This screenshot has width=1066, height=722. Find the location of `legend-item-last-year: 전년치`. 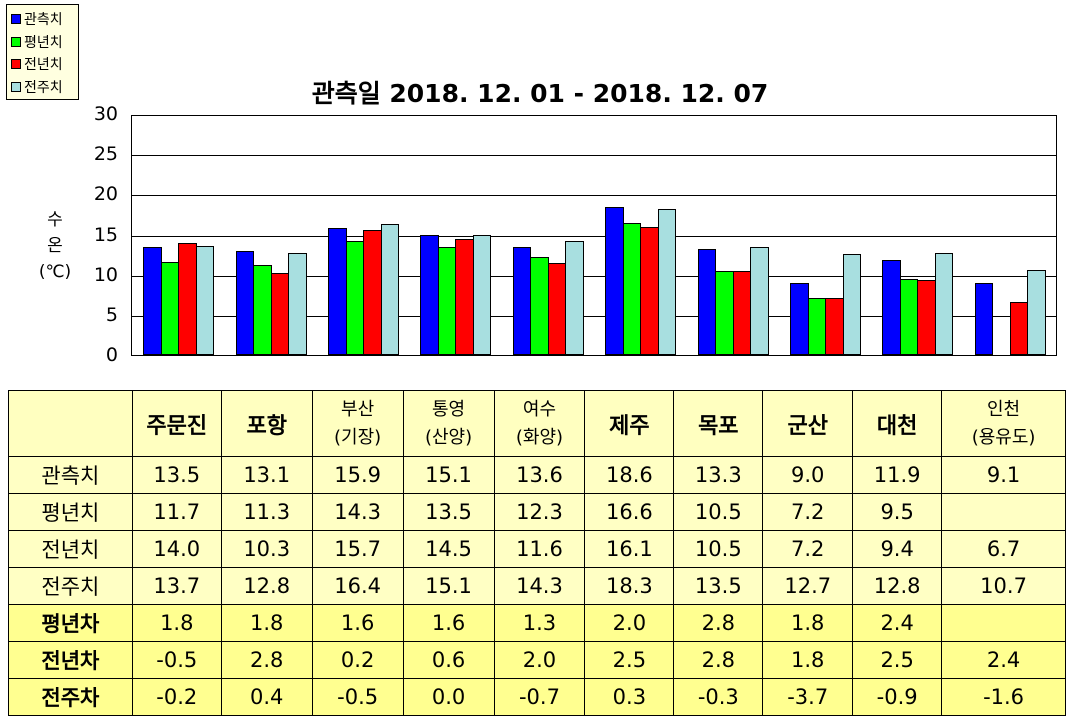

legend-item-last-year: 전년치 is located at coordinates (44, 64).